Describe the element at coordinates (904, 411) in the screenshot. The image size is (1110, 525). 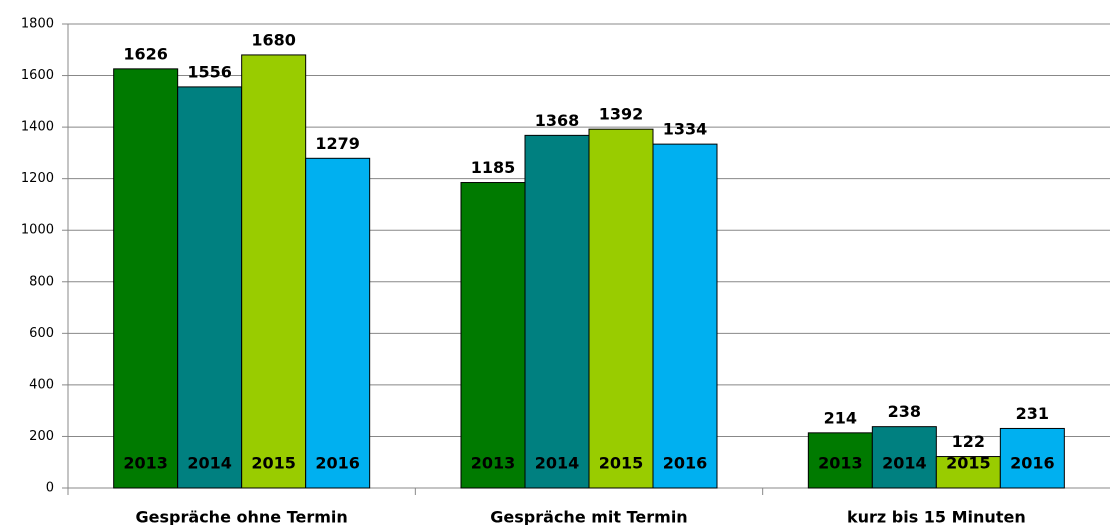
I see `value-label: 238` at that location.